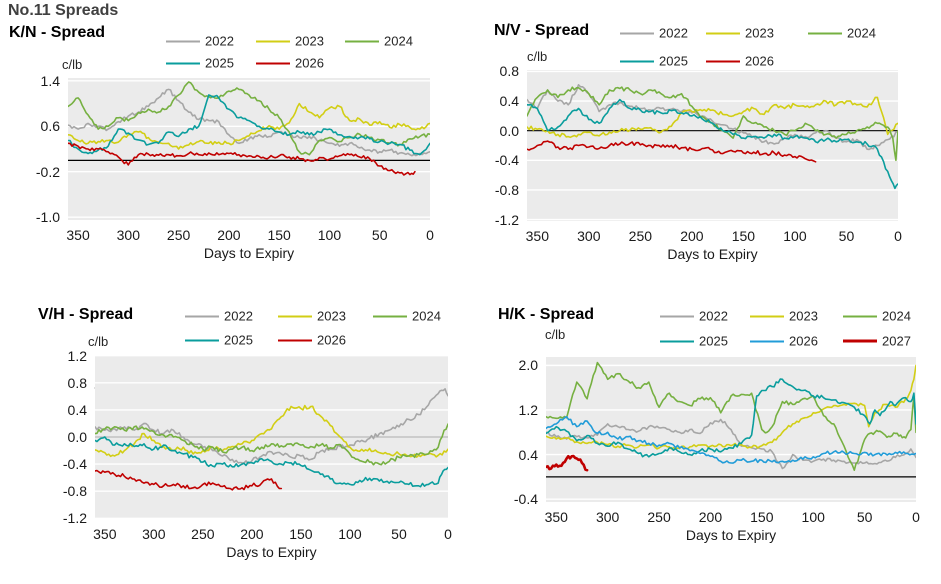 Image resolution: width=941 pixels, height=584 pixels. I want to click on legend-item-2022: 2022, so click(694, 316).